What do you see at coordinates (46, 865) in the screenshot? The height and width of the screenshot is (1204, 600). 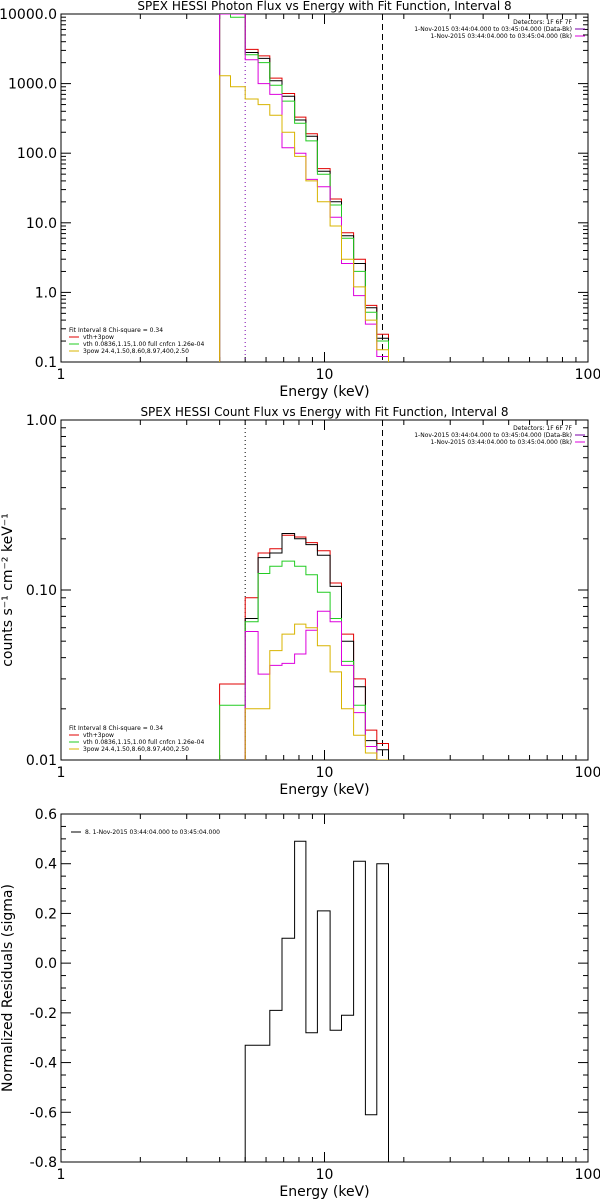 I see `y-tick-label: 0.4` at bounding box center [46, 865].